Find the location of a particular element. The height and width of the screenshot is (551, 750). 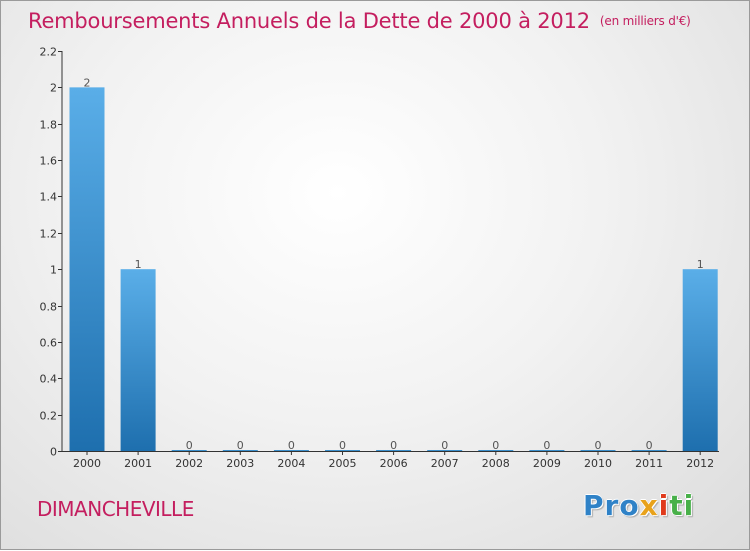

y-tick-label: 0.6 is located at coordinates (49, 343).